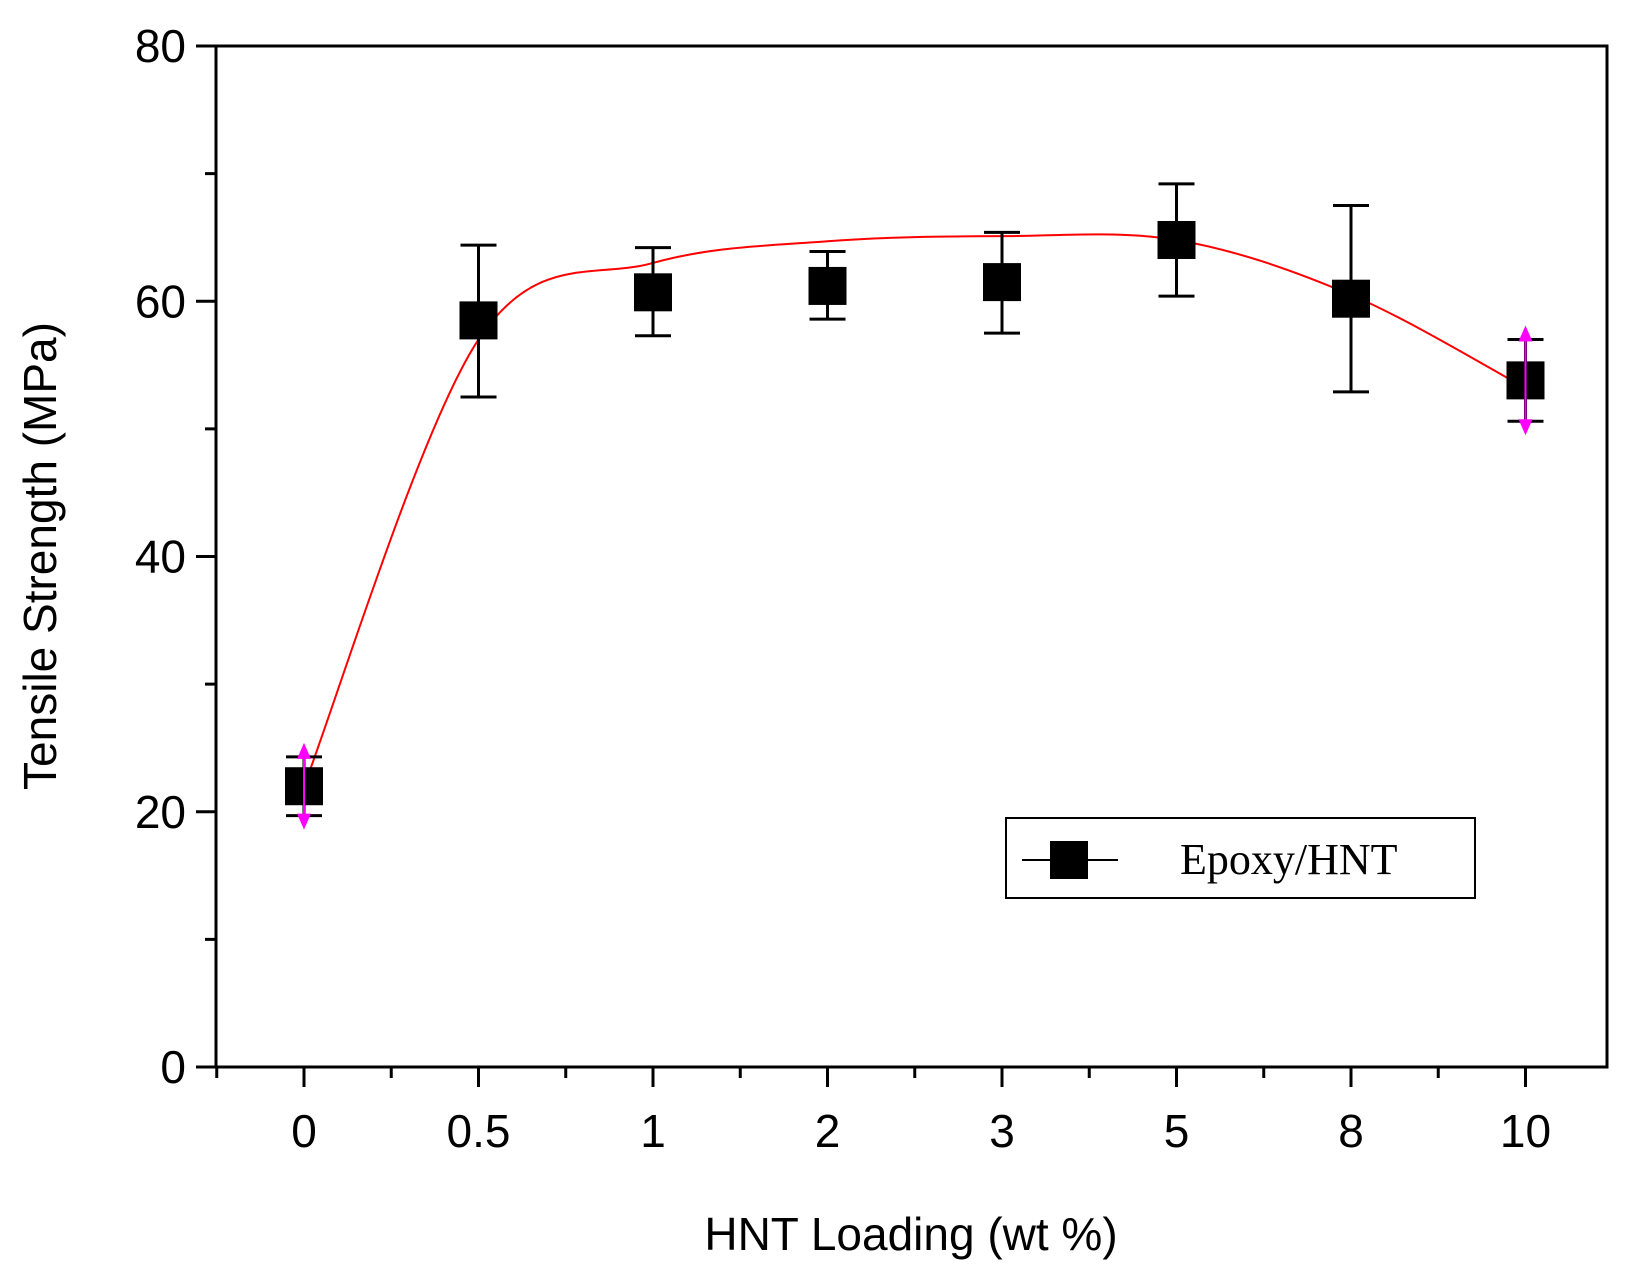 This screenshot has height=1276, width=1628. What do you see at coordinates (653, 1131) in the screenshot?
I see `x-tick-label: 1` at bounding box center [653, 1131].